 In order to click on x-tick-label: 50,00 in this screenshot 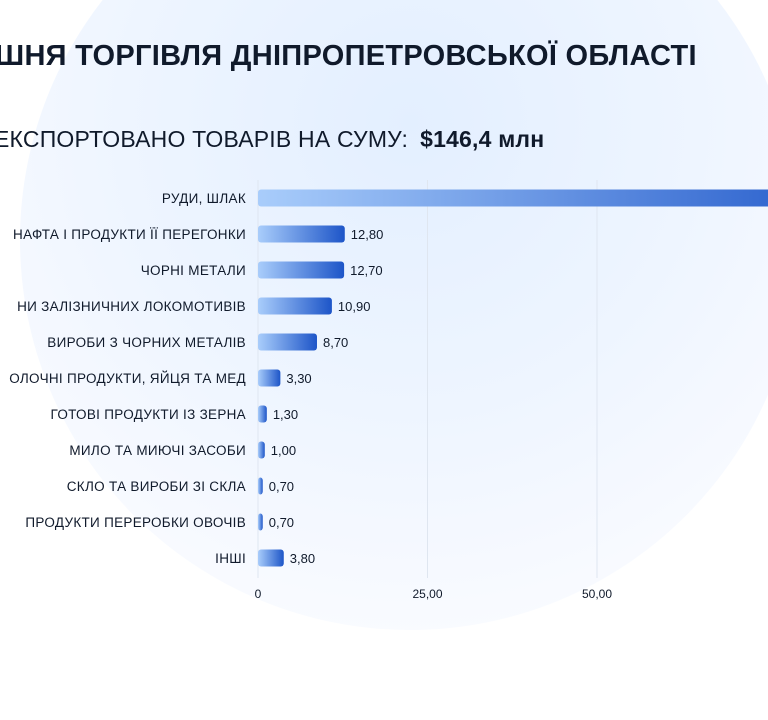, I will do `click(597, 594)`.